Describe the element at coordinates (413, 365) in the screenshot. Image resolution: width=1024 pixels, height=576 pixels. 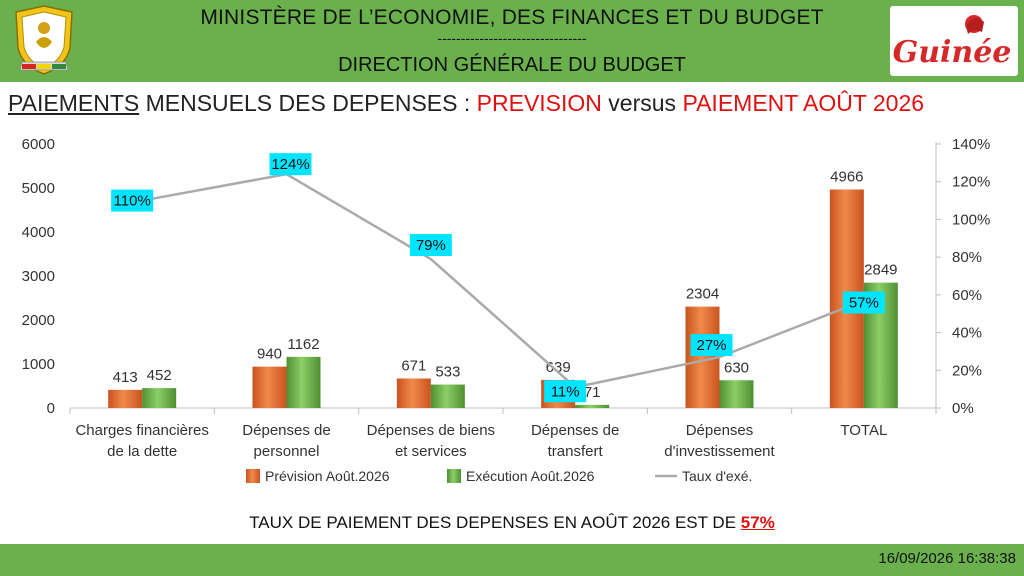
I see `bar-value-label: 671` at that location.